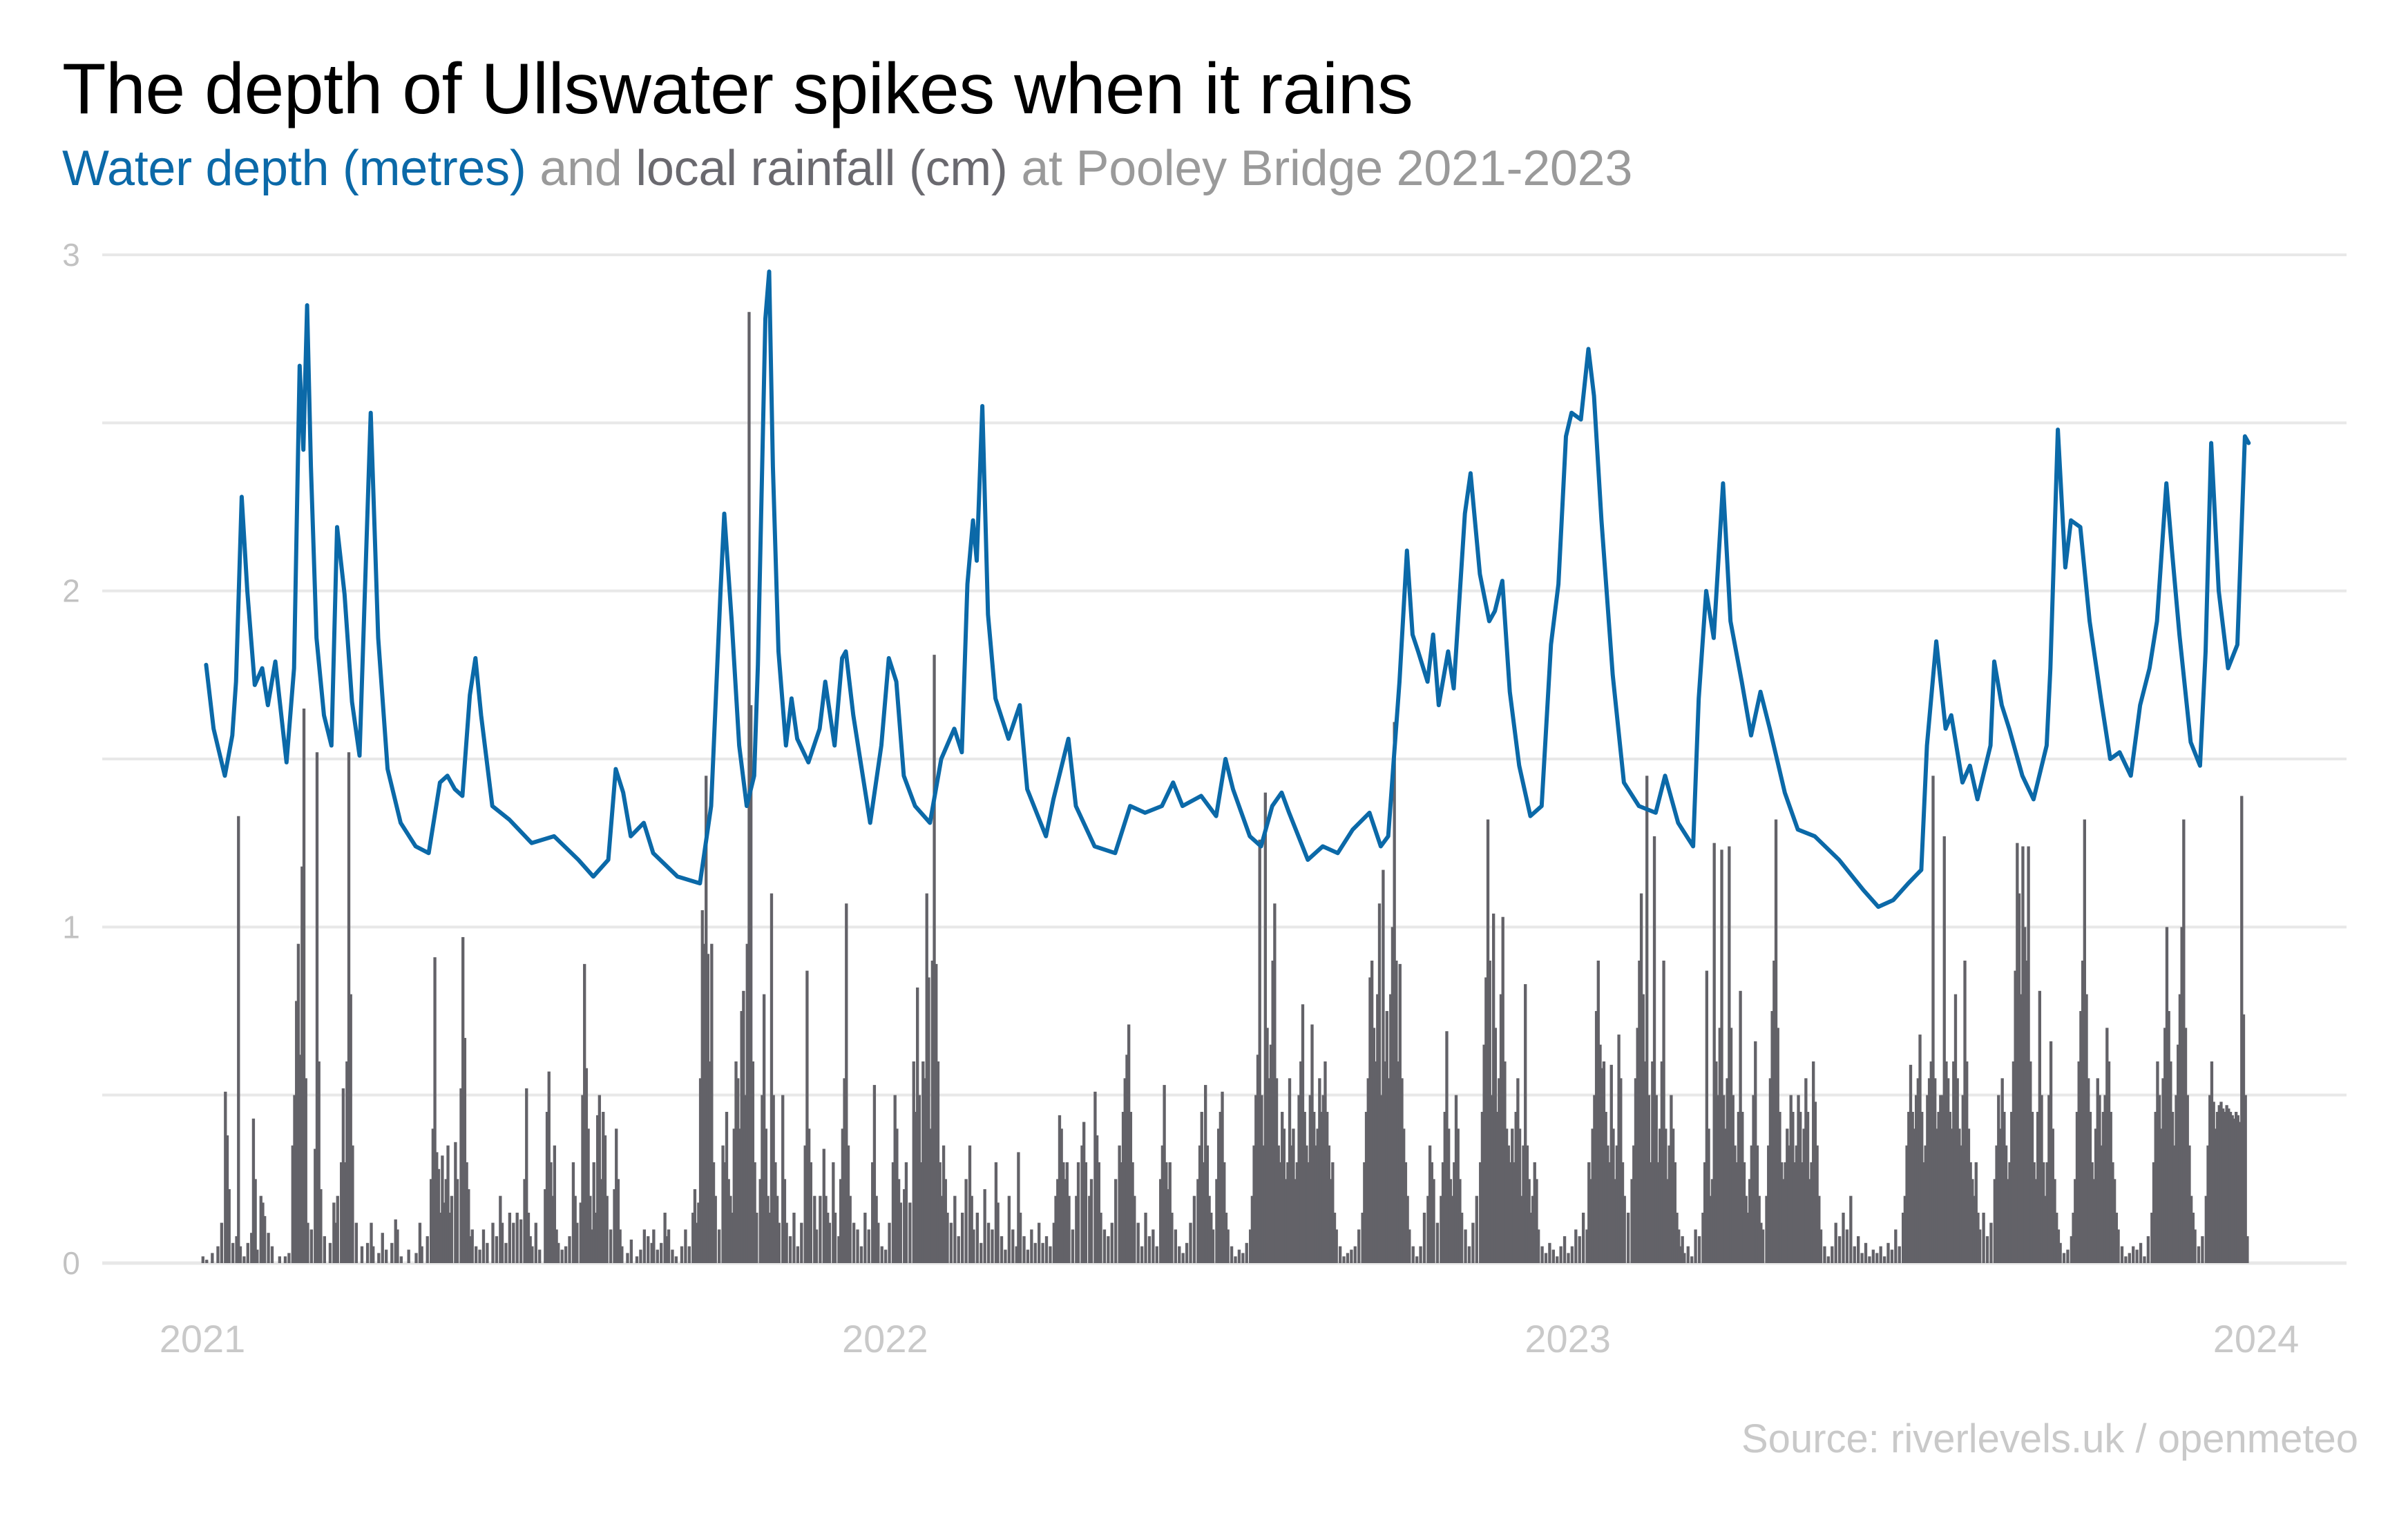 The width and height of the screenshot is (2408, 1520). What do you see at coordinates (1320, 168) in the screenshot?
I see `subtitle-location: at Pooley Bridge 2021-2023` at bounding box center [1320, 168].